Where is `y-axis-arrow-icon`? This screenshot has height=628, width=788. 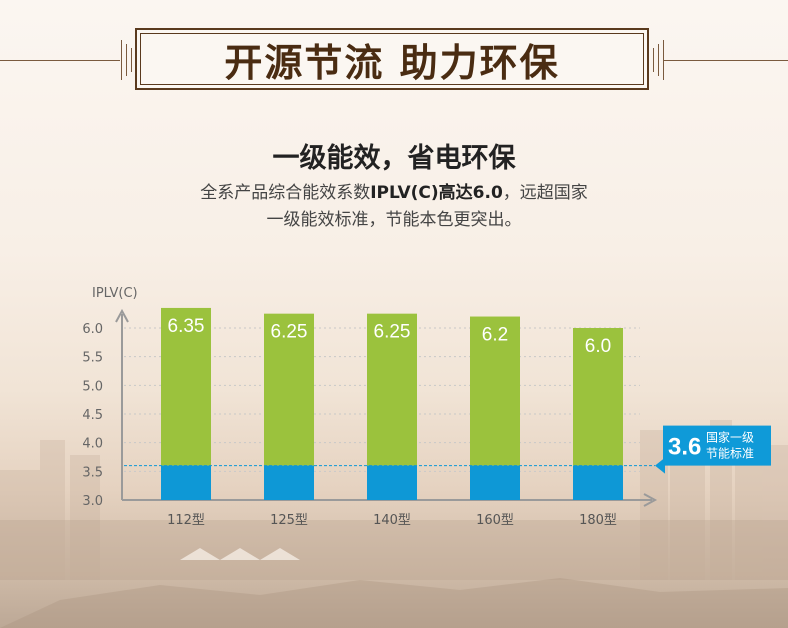 y-axis-arrow-icon is located at coordinates (122, 315).